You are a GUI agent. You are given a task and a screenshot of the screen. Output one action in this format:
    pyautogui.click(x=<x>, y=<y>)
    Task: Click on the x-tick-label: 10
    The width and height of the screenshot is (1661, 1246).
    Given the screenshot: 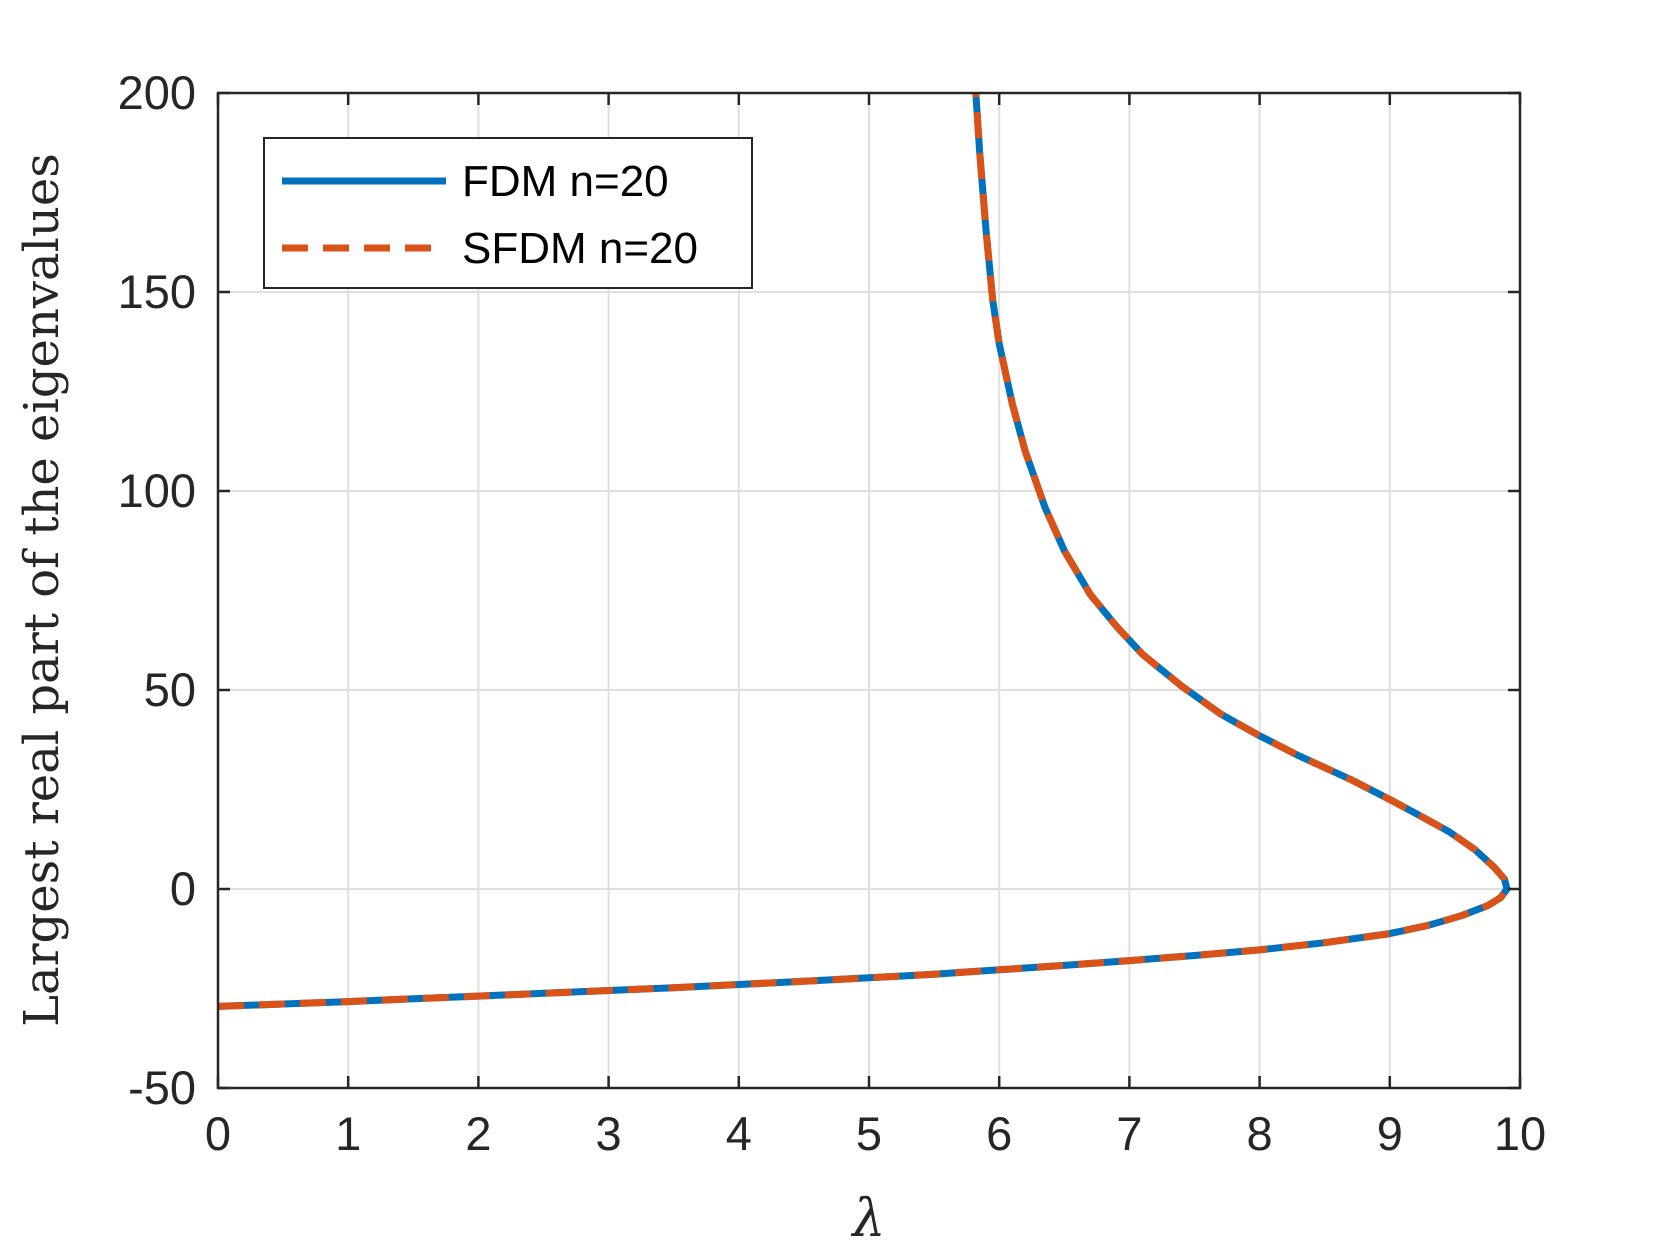 What is the action you would take?
    pyautogui.click(x=1520, y=1133)
    